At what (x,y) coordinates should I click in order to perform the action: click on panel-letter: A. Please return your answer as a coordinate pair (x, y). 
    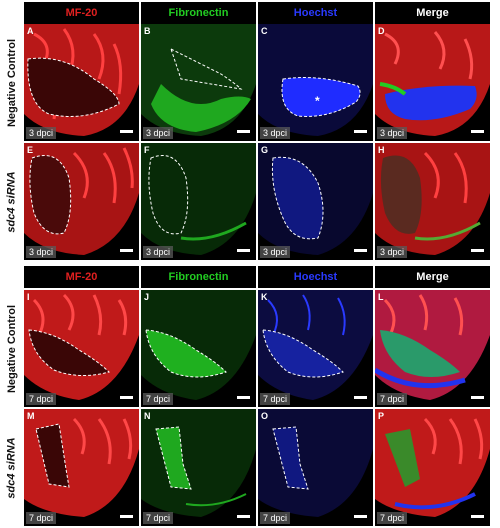
    Looking at the image, I should click on (30, 31).